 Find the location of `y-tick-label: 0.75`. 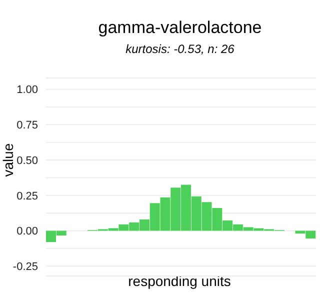

y-tick-label: 0.75 is located at coordinates (27, 126).